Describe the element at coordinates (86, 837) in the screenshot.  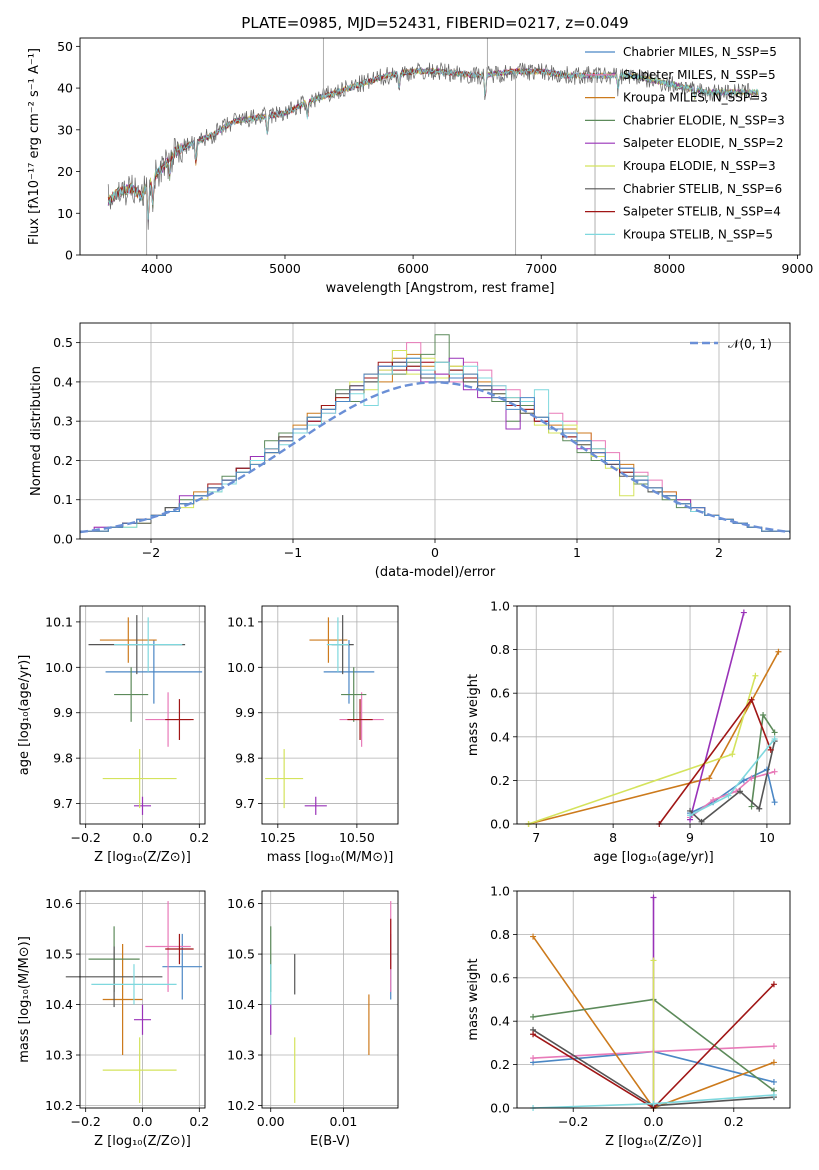
I see `x-tick-label: −0.2` at that location.